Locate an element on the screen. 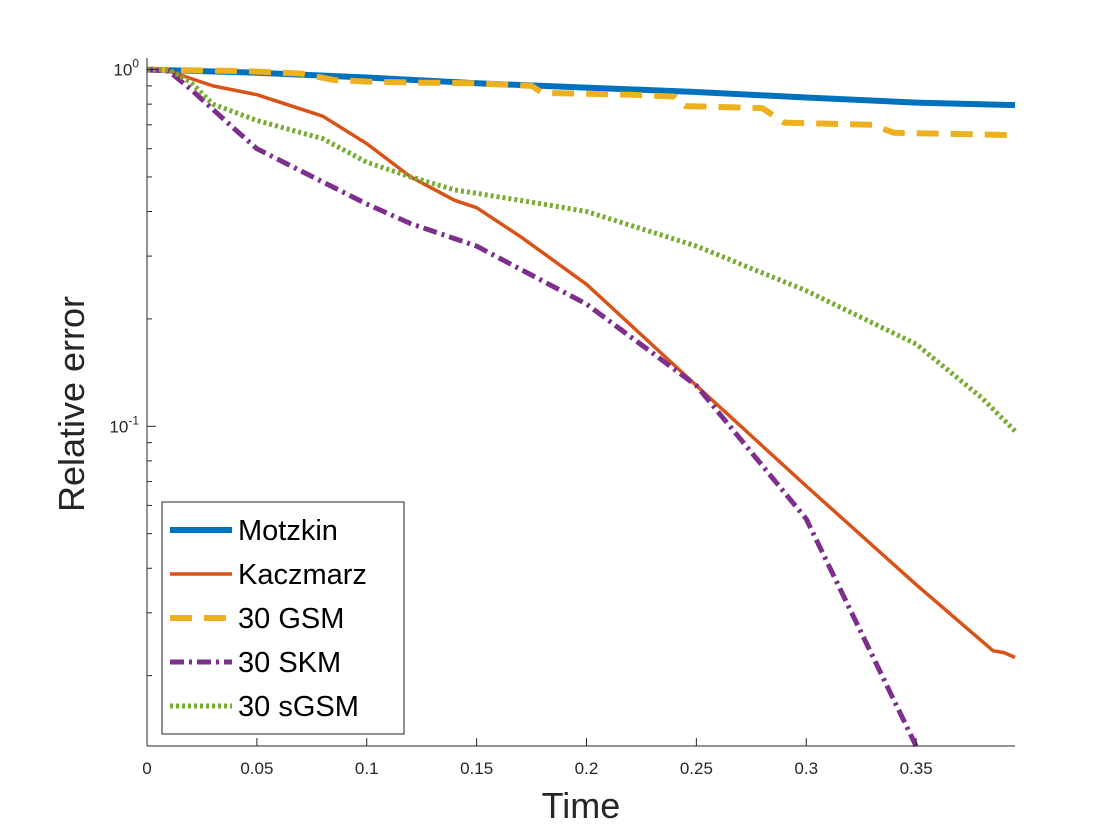 The width and height of the screenshot is (1120, 840). x-tick-label: 0.25 is located at coordinates (696, 768).